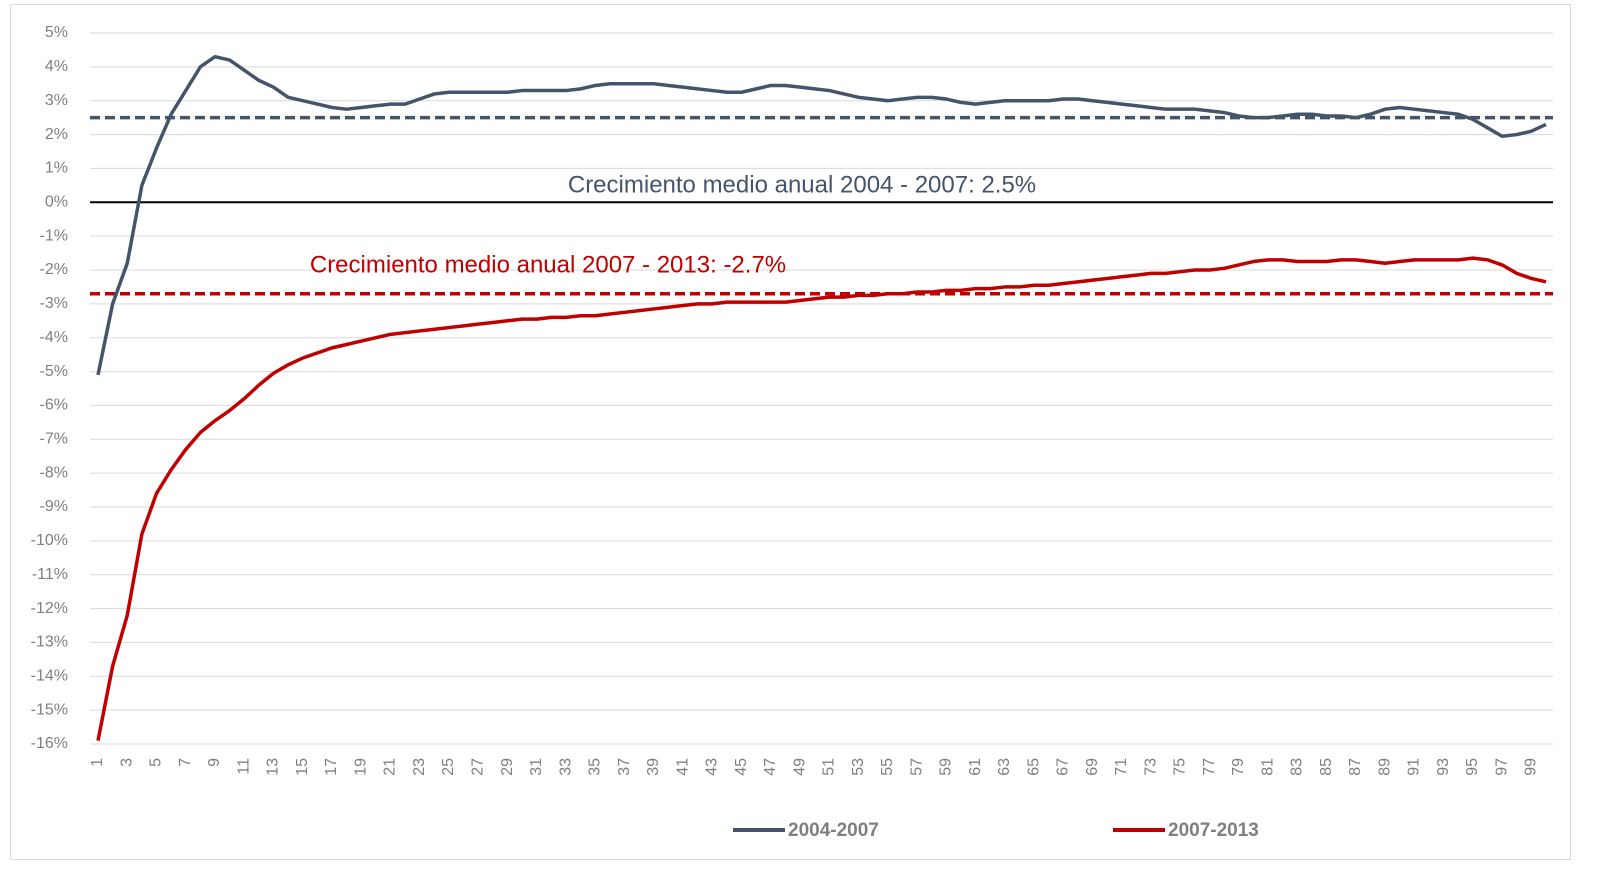 This screenshot has height=869, width=1601. Describe the element at coordinates (54, 269) in the screenshot. I see `y-tick-label: -2%` at that location.